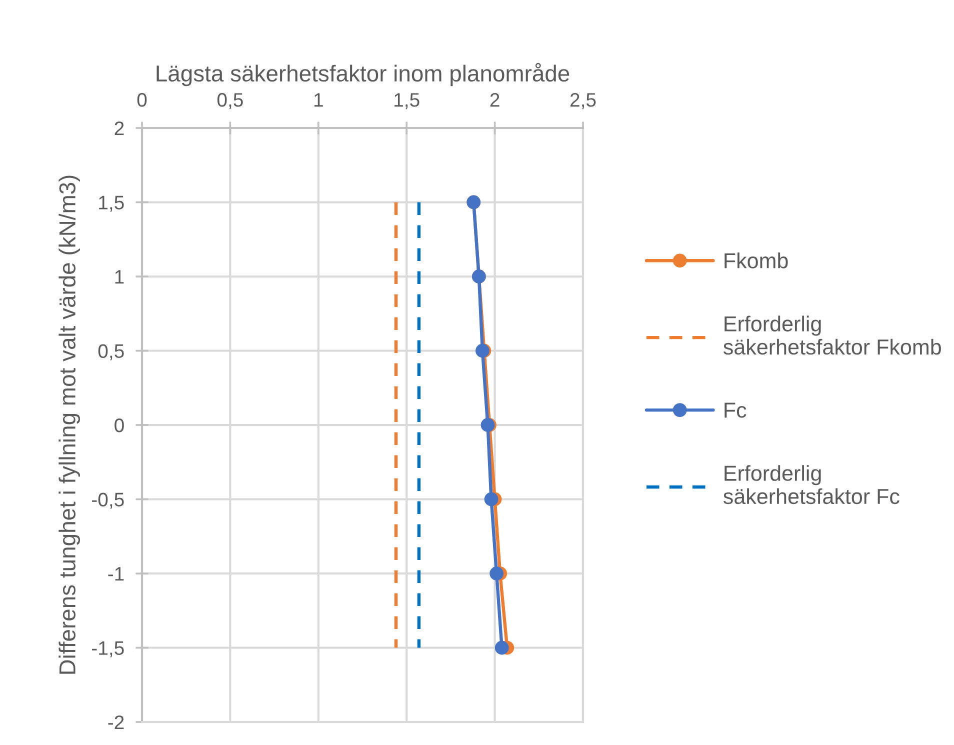  Describe the element at coordinates (111, 352) in the screenshot. I see `y-tick-label: 0,5` at that location.